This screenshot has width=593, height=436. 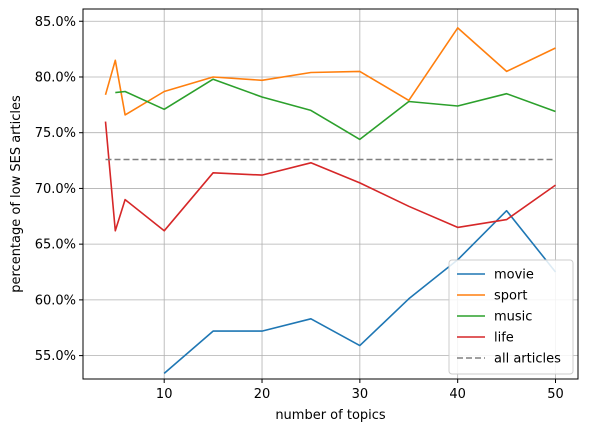 I want to click on y-tick-label: 80.0%, so click(x=55, y=77).